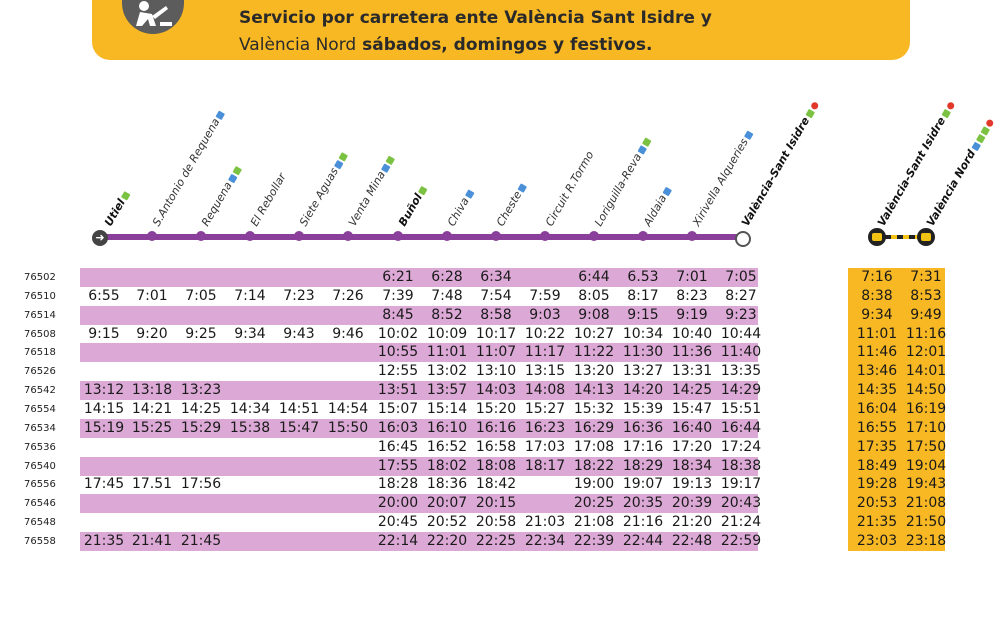 This screenshot has width=1000, height=625. I want to click on departure-time: 11:40, so click(741, 352).